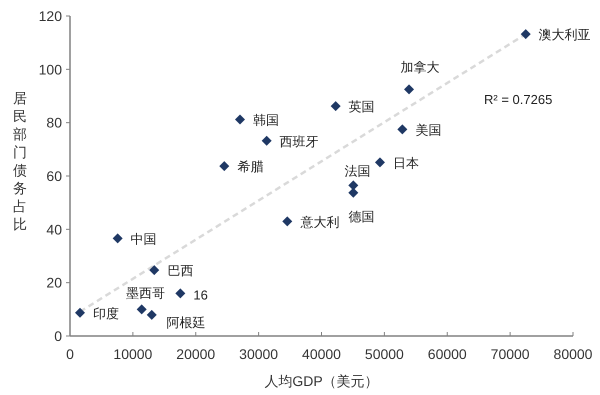  I want to click on annotation: 美国, so click(428, 130).